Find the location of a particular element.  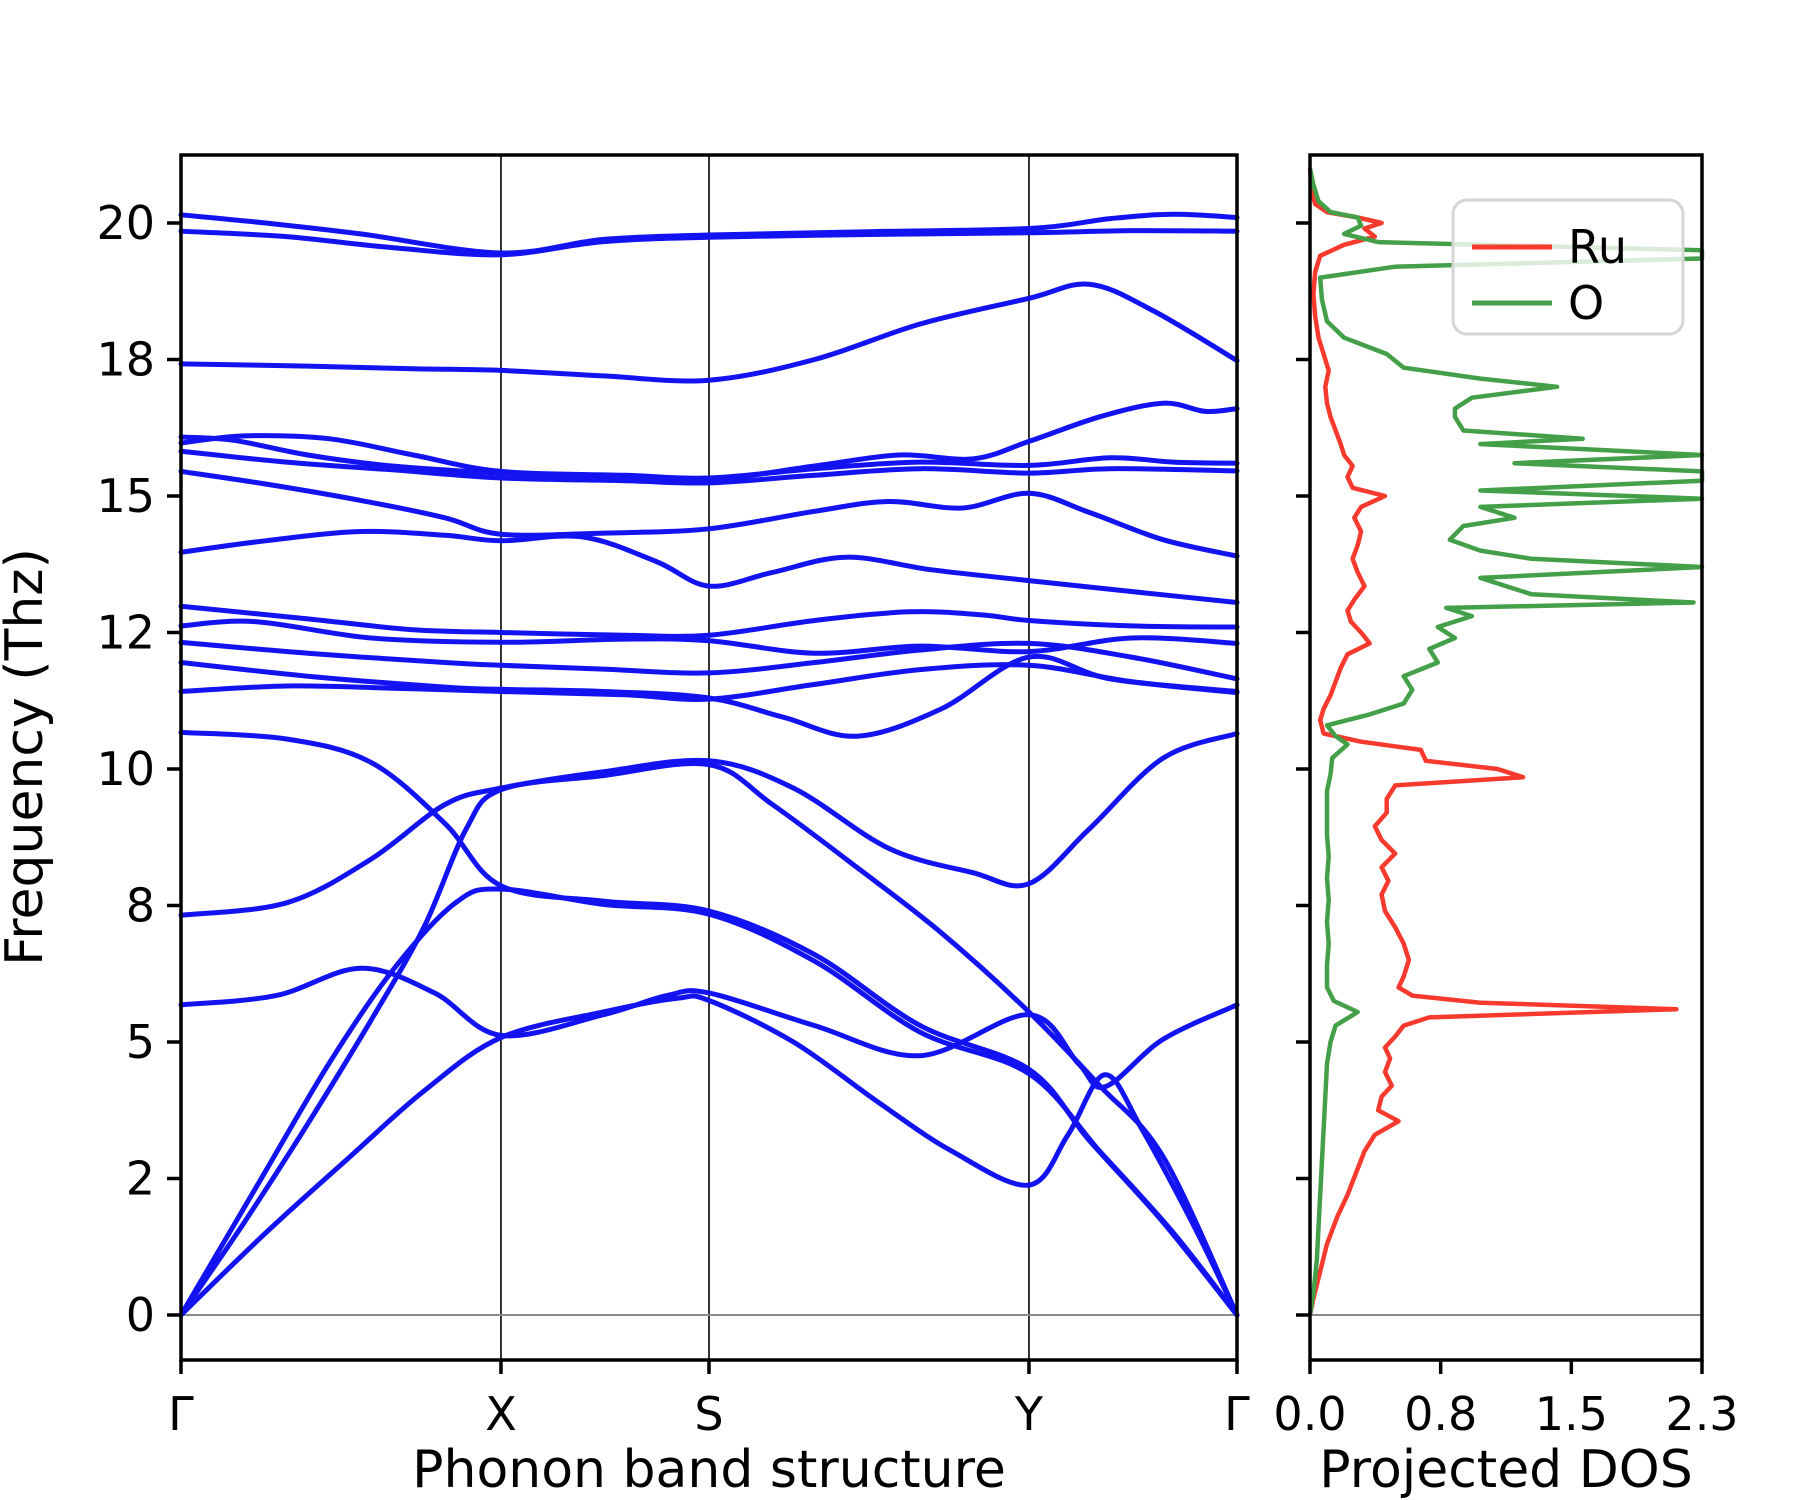

dos-x-tick-label: 0.0 is located at coordinates (1309, 1414).